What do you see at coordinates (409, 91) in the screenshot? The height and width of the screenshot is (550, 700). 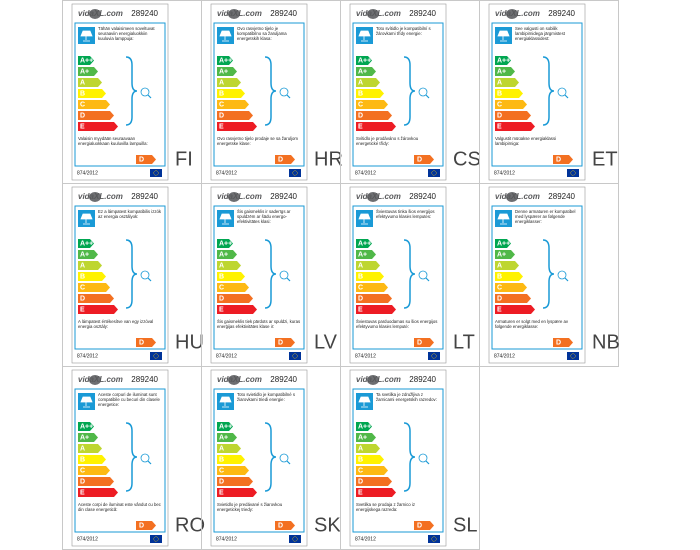 I see `bracket` at bounding box center [409, 91].